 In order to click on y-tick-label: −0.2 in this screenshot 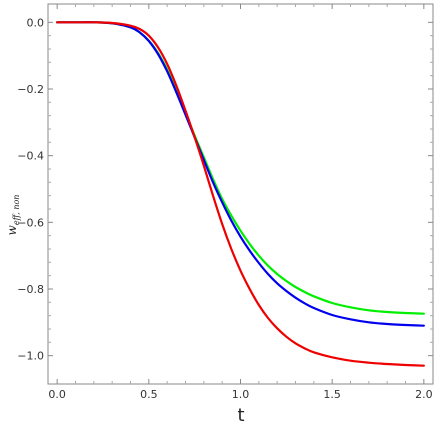, I will do `click(30, 89)`.